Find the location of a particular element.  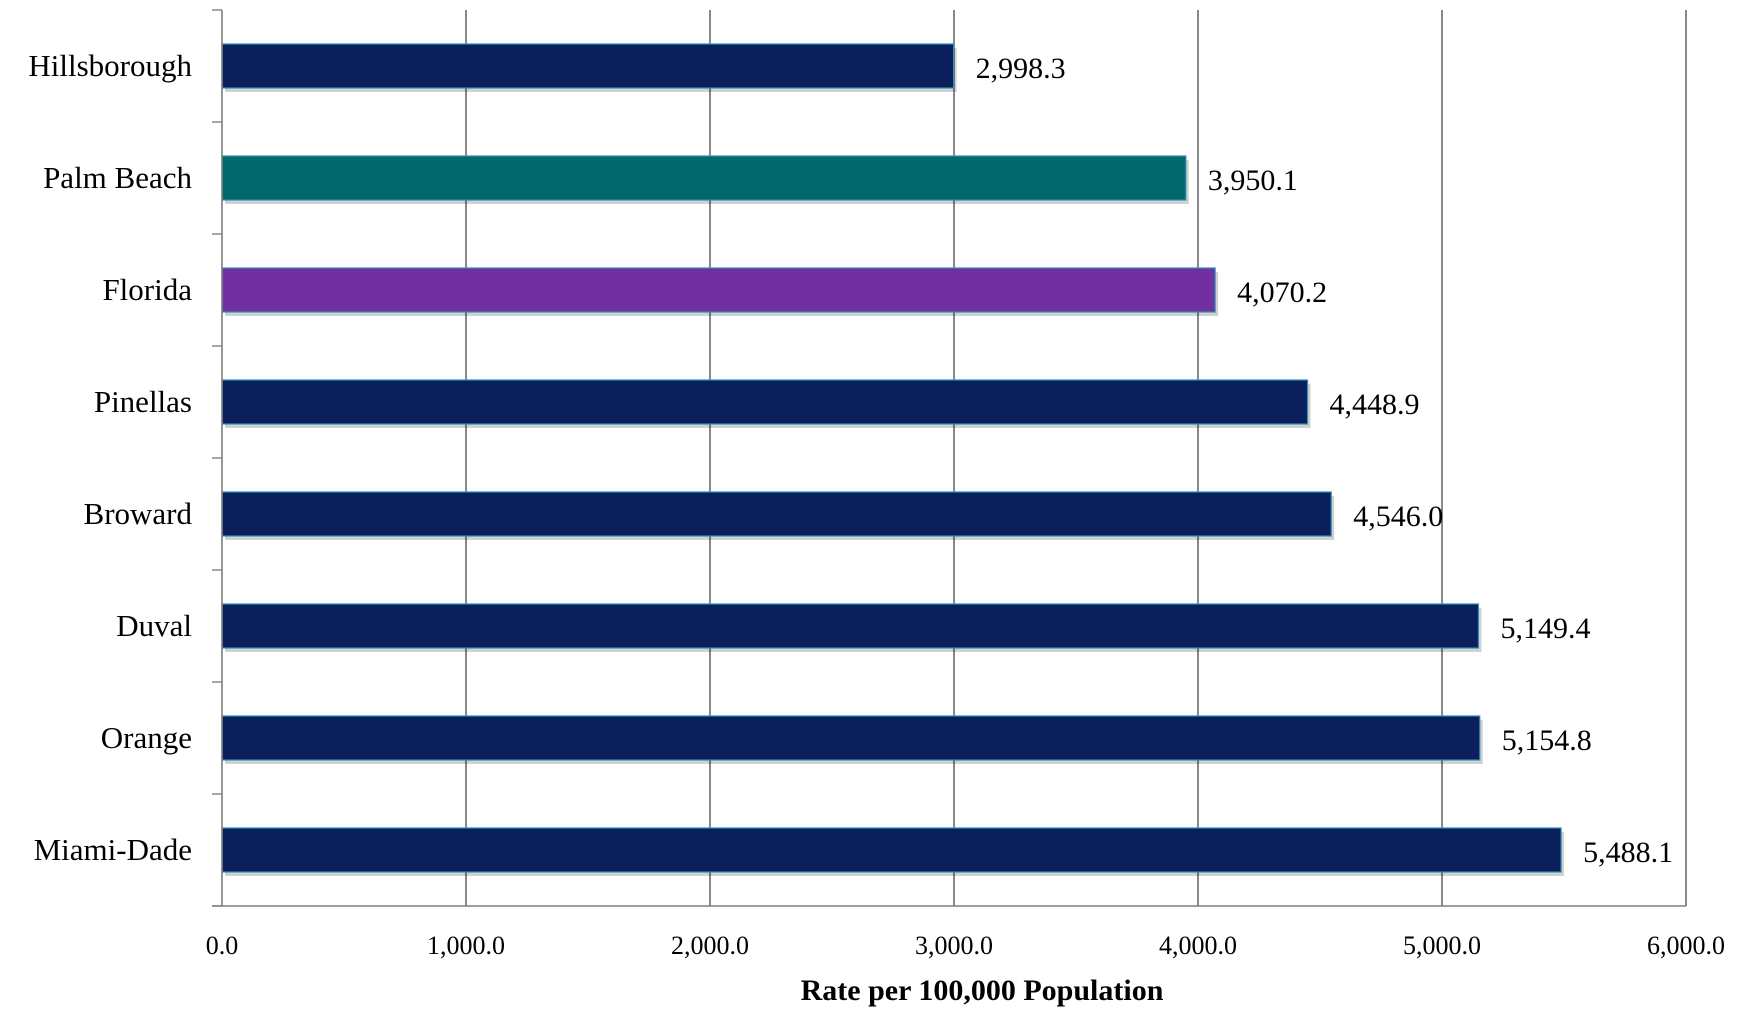

data-label: 5,154.8 is located at coordinates (1547, 740).